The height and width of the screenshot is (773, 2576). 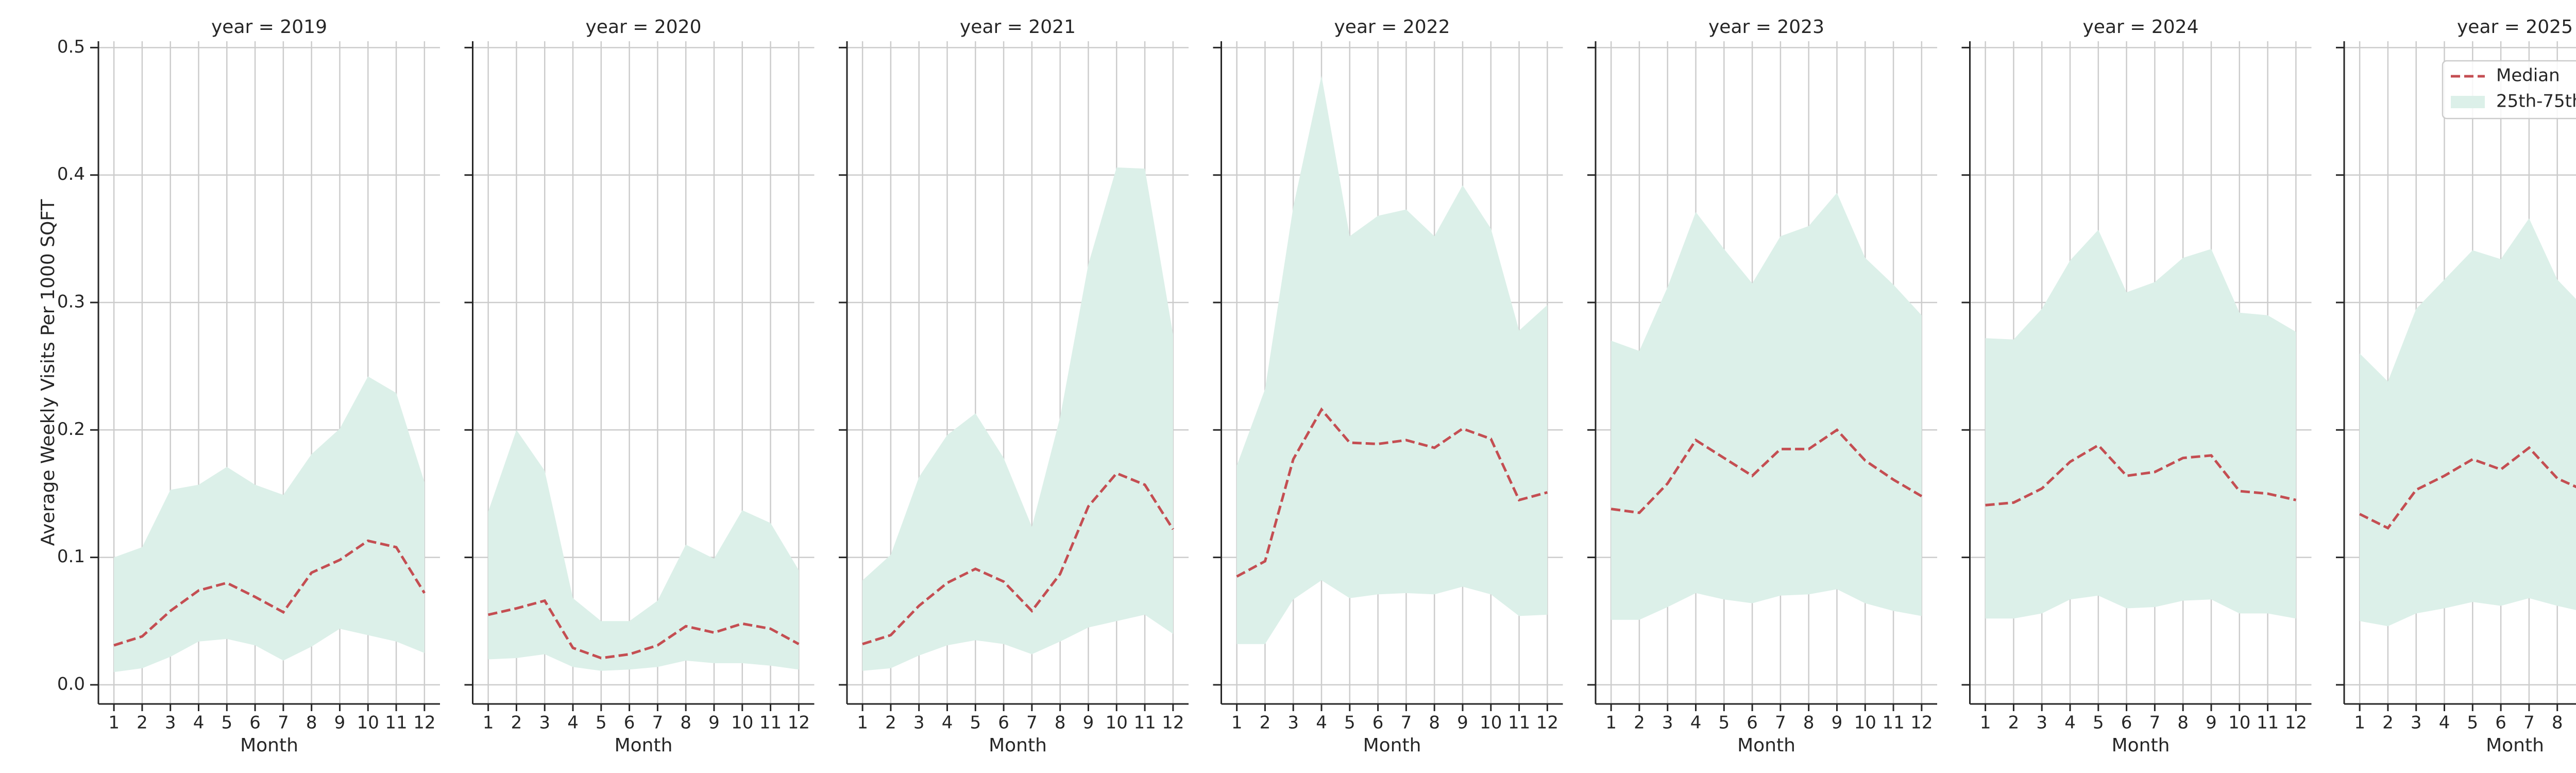 What do you see at coordinates (1392, 27) in the screenshot?
I see `panel-title: year = 2022` at bounding box center [1392, 27].